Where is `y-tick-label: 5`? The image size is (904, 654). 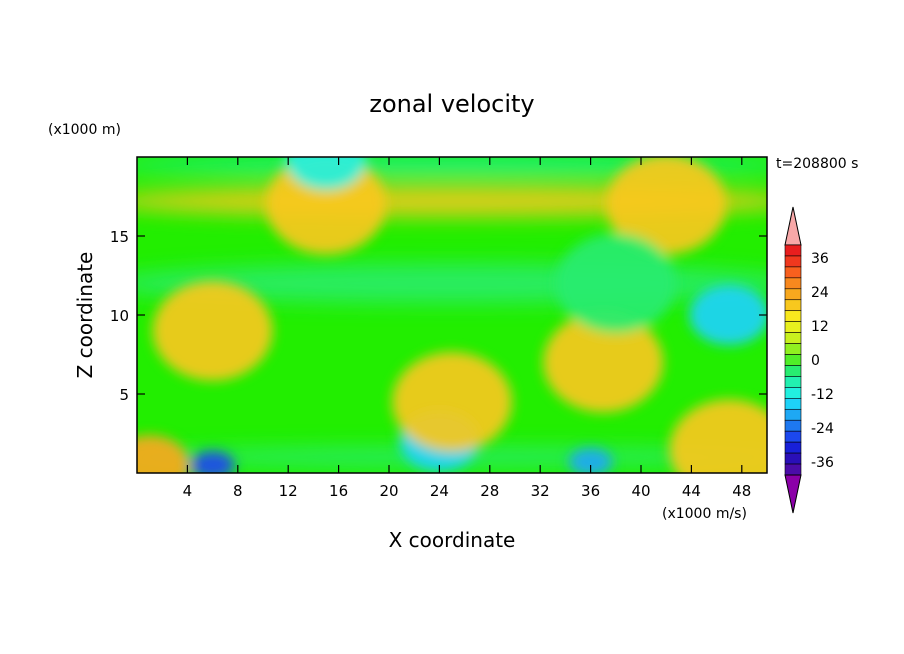 y-tick-label: 5 is located at coordinates (124, 395).